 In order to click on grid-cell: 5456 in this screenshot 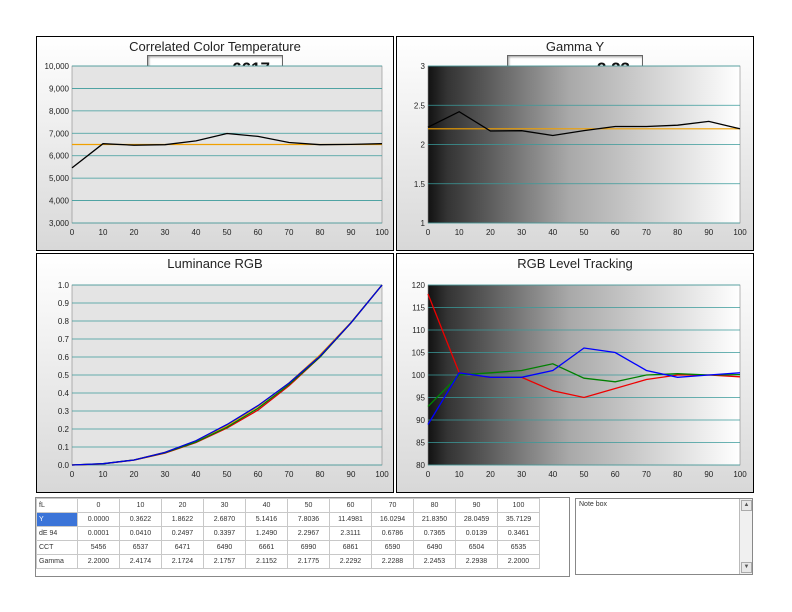, I will do `click(98, 547)`.